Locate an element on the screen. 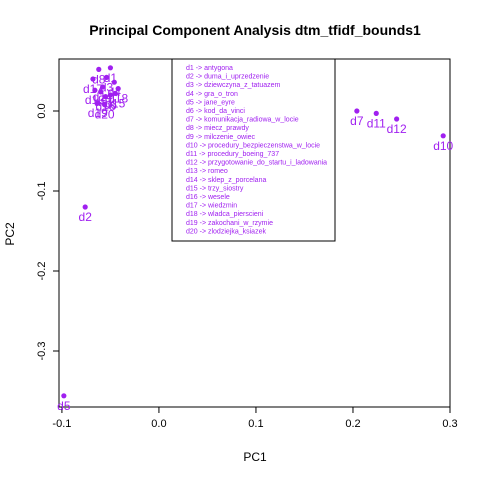 Image resolution: width=480 pixels, height=480 pixels. point-label-d2: d2 is located at coordinates (86, 217).